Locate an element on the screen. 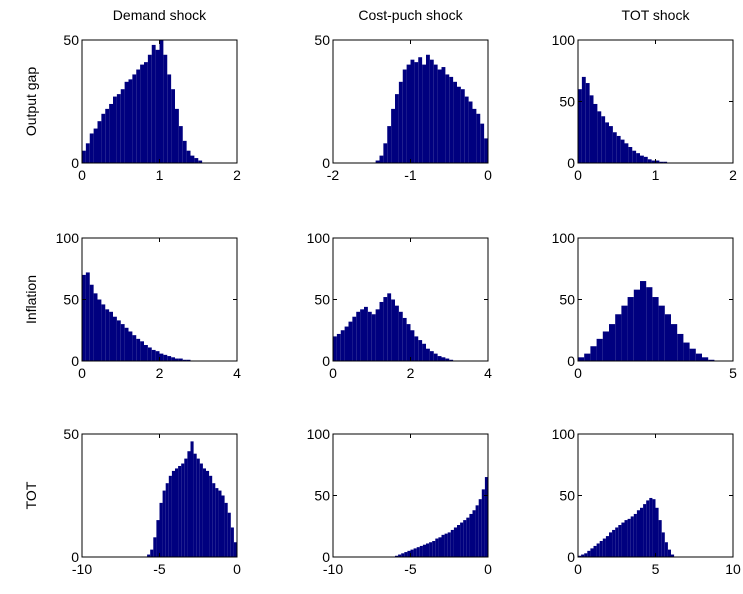  x-tick-label: 5 is located at coordinates (733, 373).